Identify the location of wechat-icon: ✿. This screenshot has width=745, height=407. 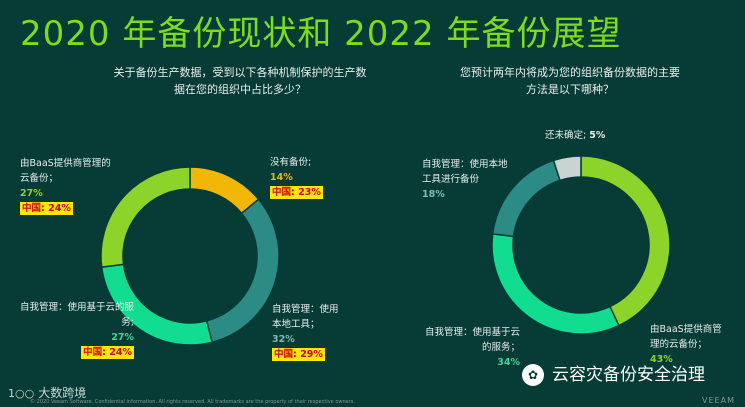
(533, 375).